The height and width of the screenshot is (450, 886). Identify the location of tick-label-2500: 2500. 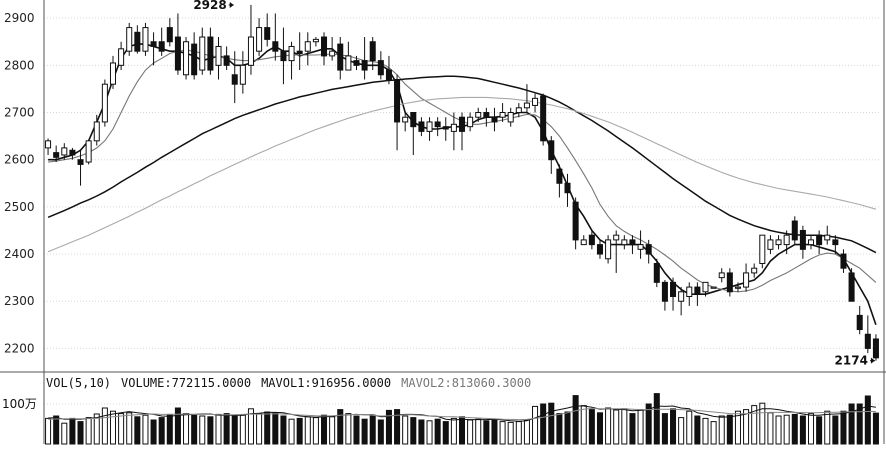
(19, 207).